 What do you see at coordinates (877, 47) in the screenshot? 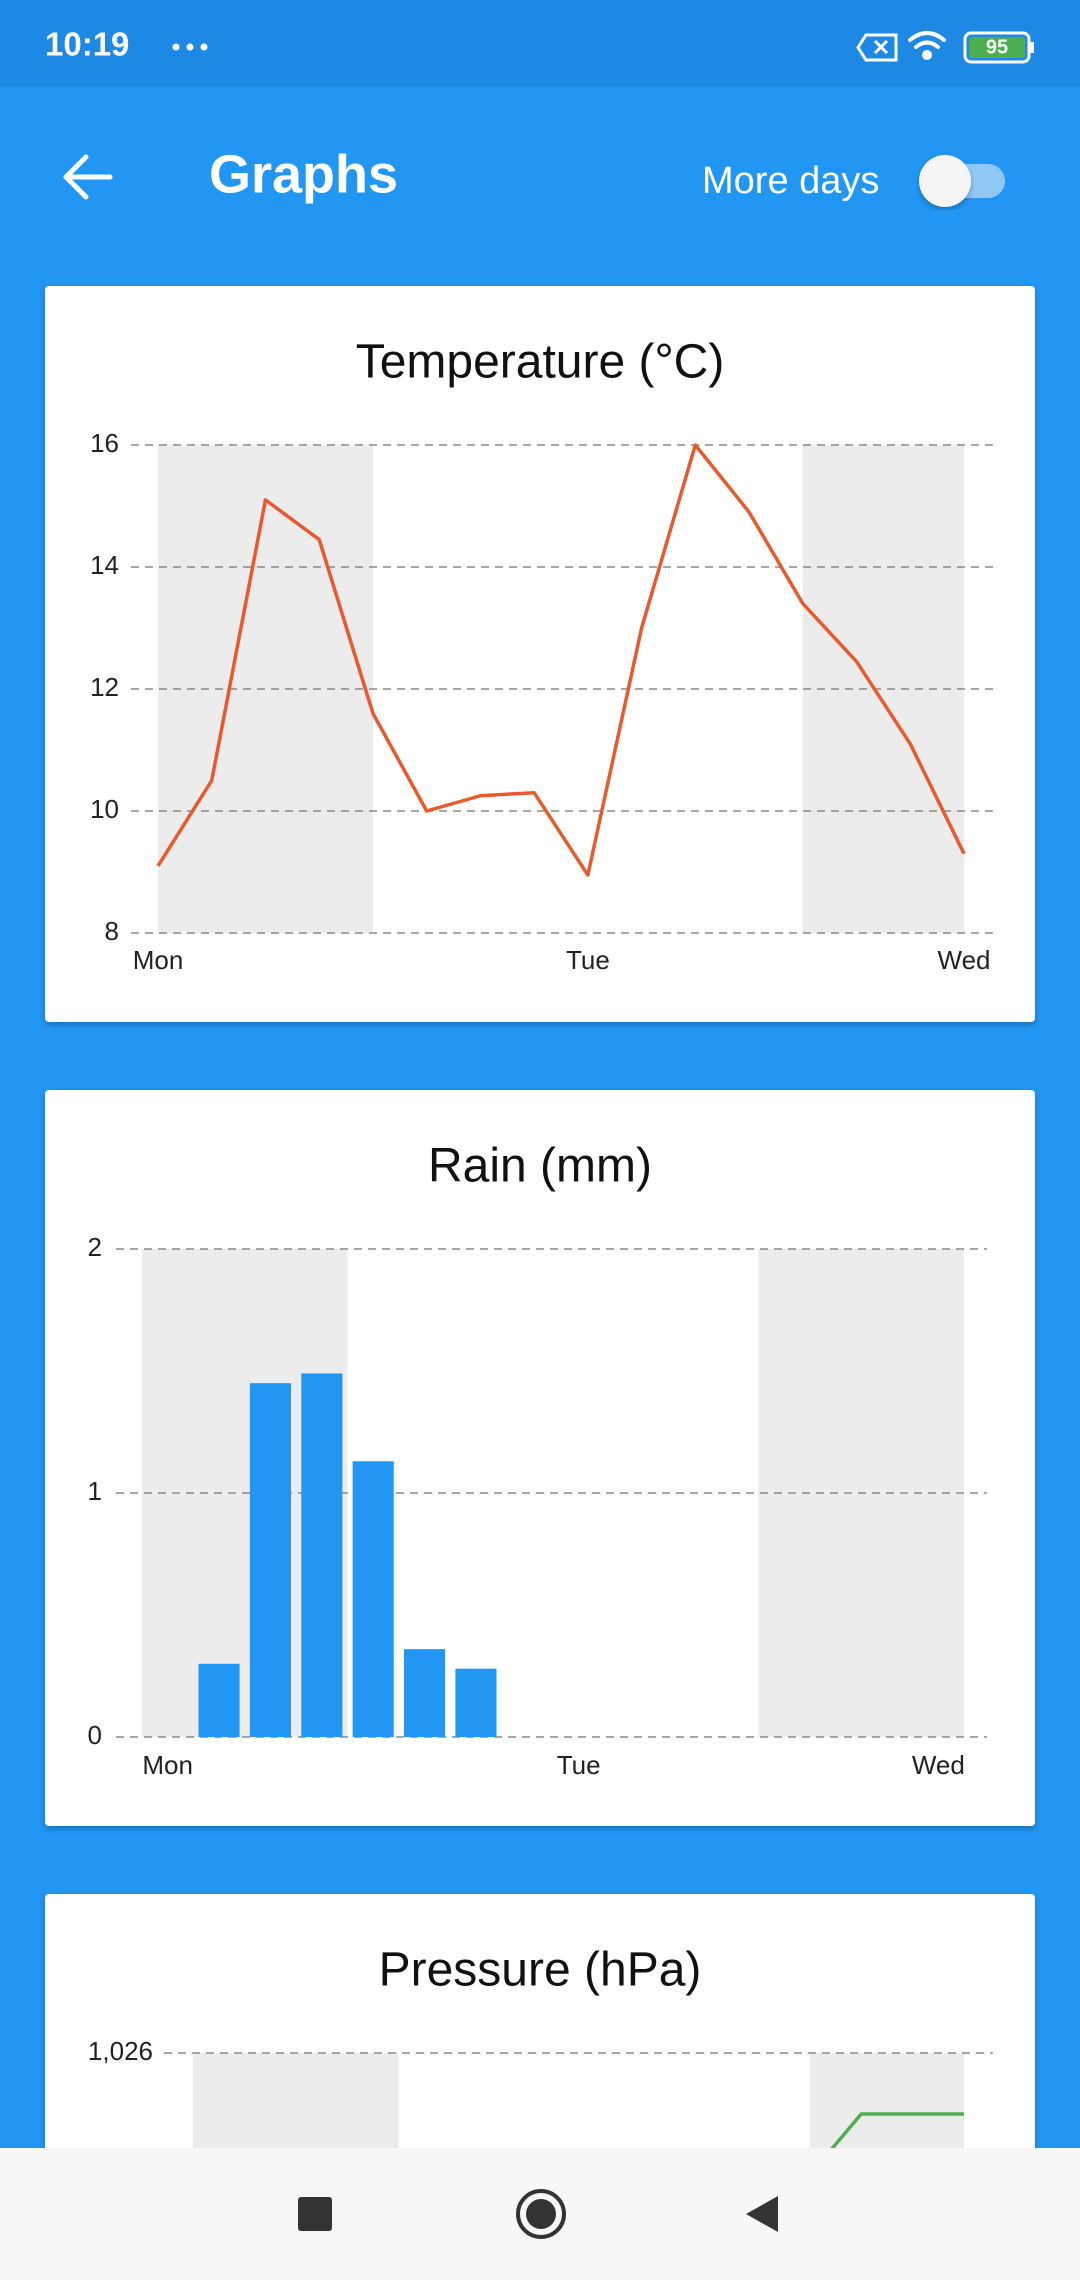
I see `sim-icon` at bounding box center [877, 47].